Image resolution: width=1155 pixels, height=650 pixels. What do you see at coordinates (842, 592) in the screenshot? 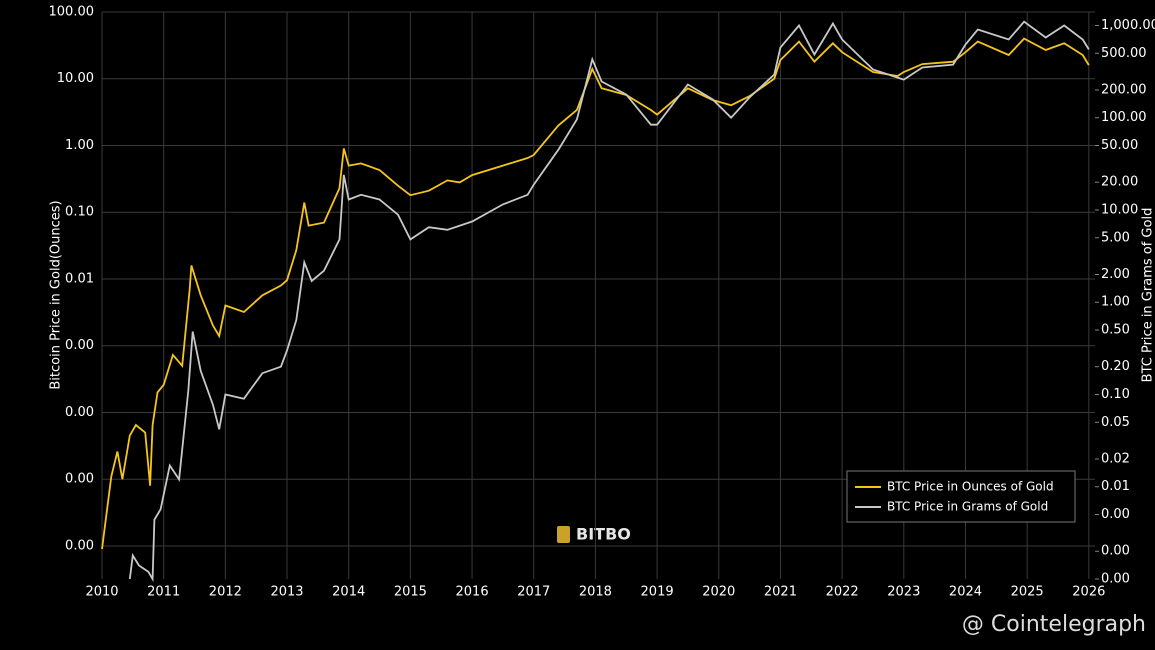
I see `x-tick-label: 2022` at bounding box center [842, 592].